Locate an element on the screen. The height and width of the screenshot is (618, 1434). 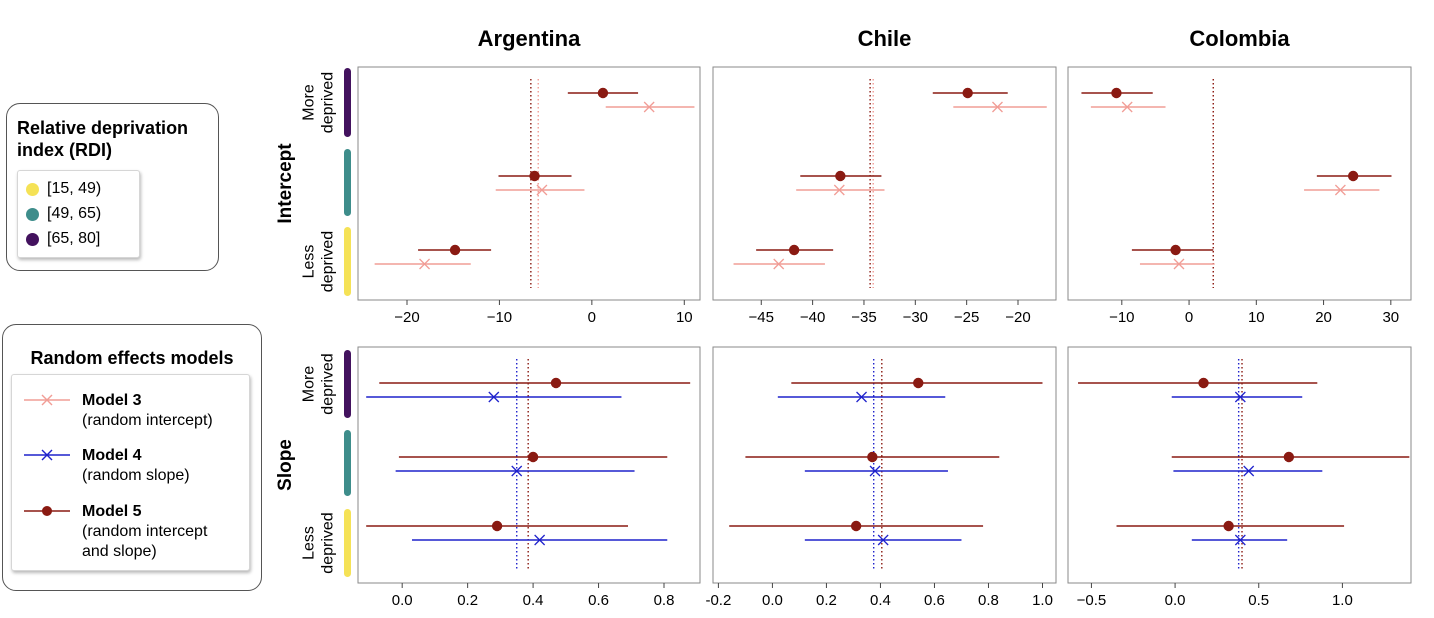
x-marker-icon is located at coordinates (47, 455).